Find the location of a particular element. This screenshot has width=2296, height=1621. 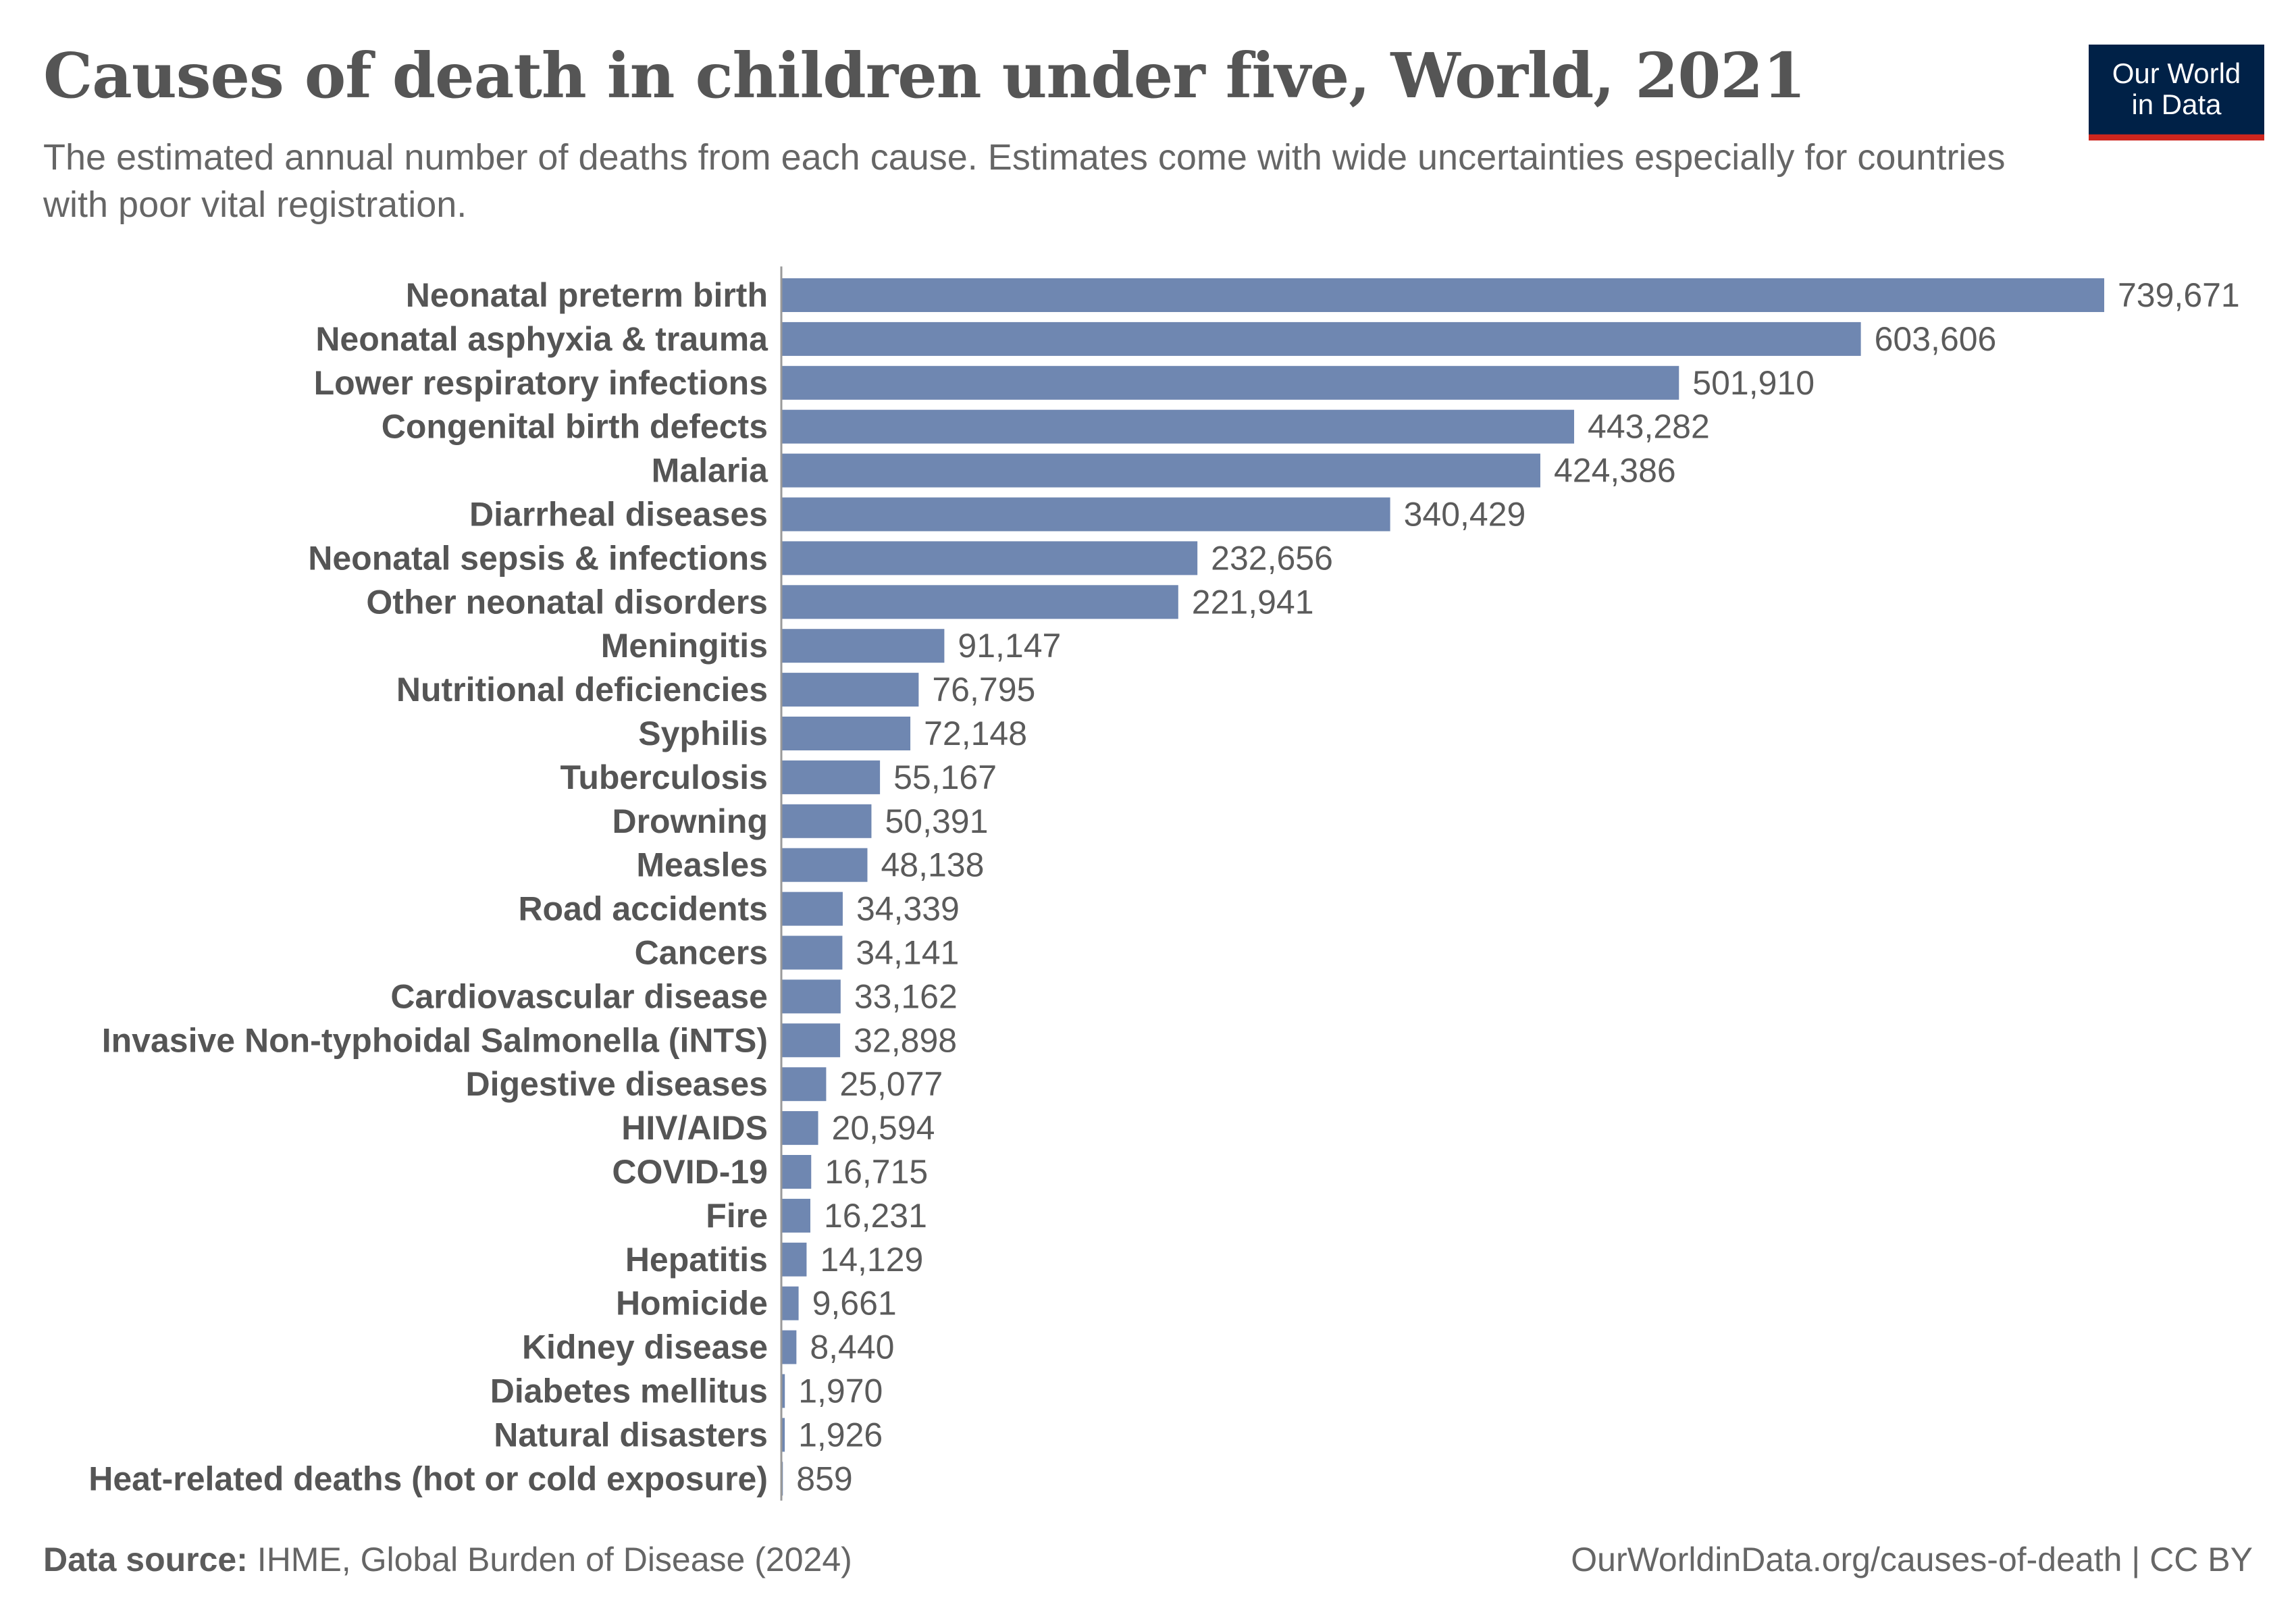

owid-logo: Our World in Data is located at coordinates (2176, 92).